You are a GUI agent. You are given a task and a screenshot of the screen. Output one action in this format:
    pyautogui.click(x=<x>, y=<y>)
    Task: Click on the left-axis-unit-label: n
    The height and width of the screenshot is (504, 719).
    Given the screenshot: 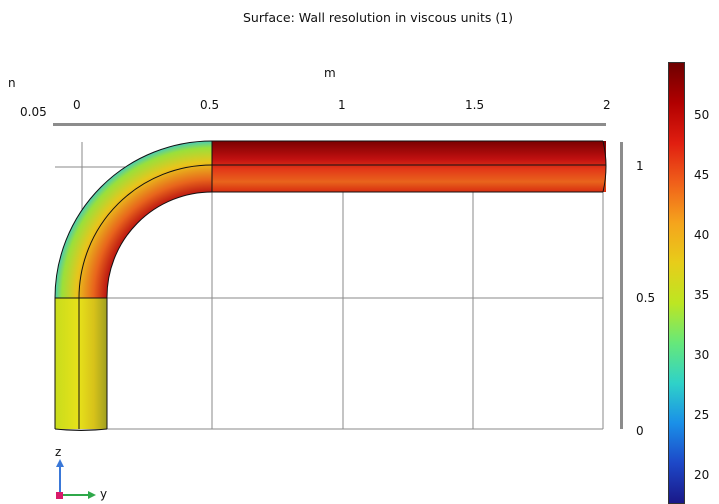 What is the action you would take?
    pyautogui.click(x=12, y=83)
    